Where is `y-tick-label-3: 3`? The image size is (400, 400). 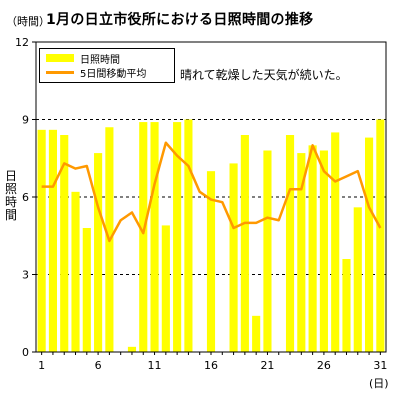
y-tick-label-3: 3 is located at coordinates (25, 275).